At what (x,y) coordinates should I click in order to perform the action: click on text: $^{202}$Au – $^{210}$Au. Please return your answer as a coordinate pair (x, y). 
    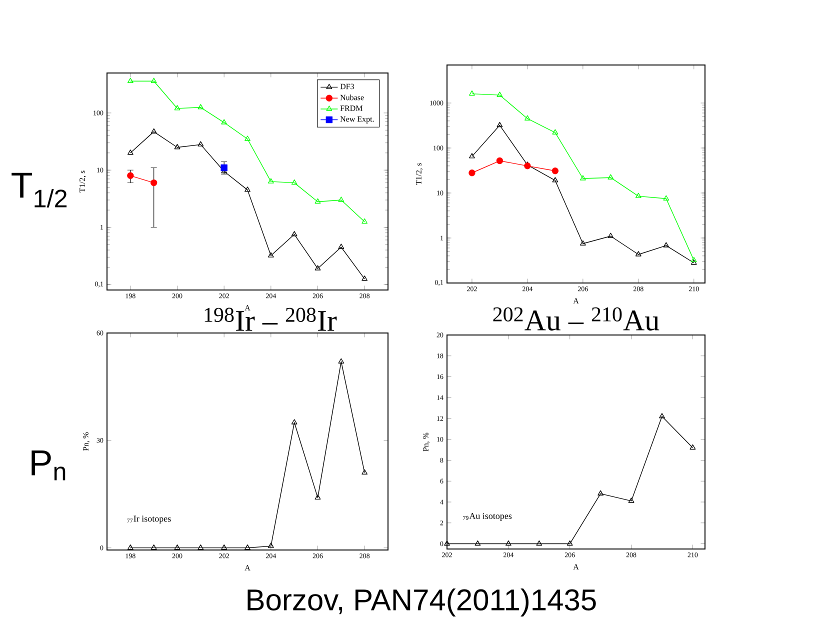
    Looking at the image, I should click on (576, 319).